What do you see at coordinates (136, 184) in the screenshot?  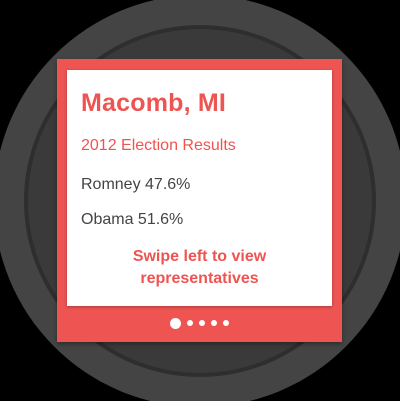 I see `result-romney: Romney 47.6%` at bounding box center [136, 184].